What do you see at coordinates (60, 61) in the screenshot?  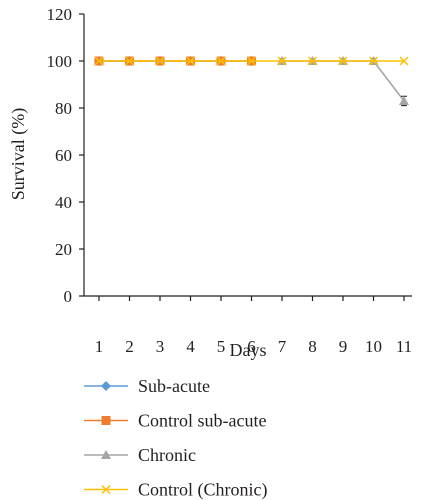 I see `y-tick-label: 100` at bounding box center [60, 61].